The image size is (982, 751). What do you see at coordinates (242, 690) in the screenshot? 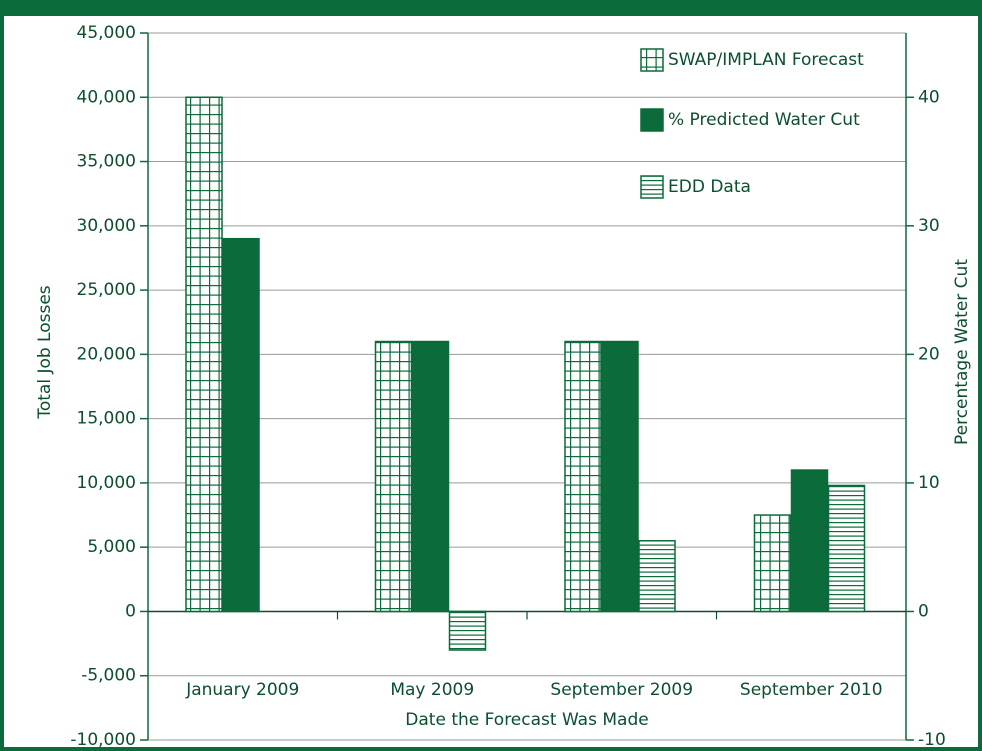
I see `x-tick-label: January 2009` at bounding box center [242, 690].